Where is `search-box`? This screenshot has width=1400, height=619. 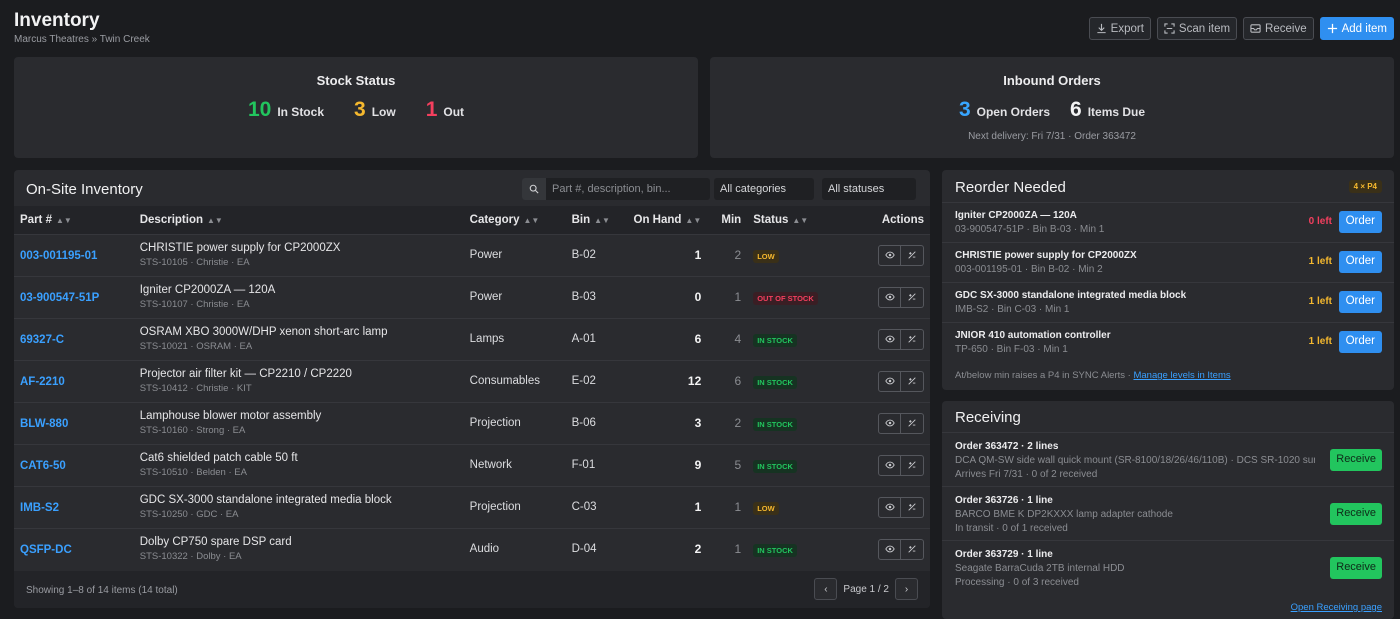 search-box is located at coordinates (616, 189).